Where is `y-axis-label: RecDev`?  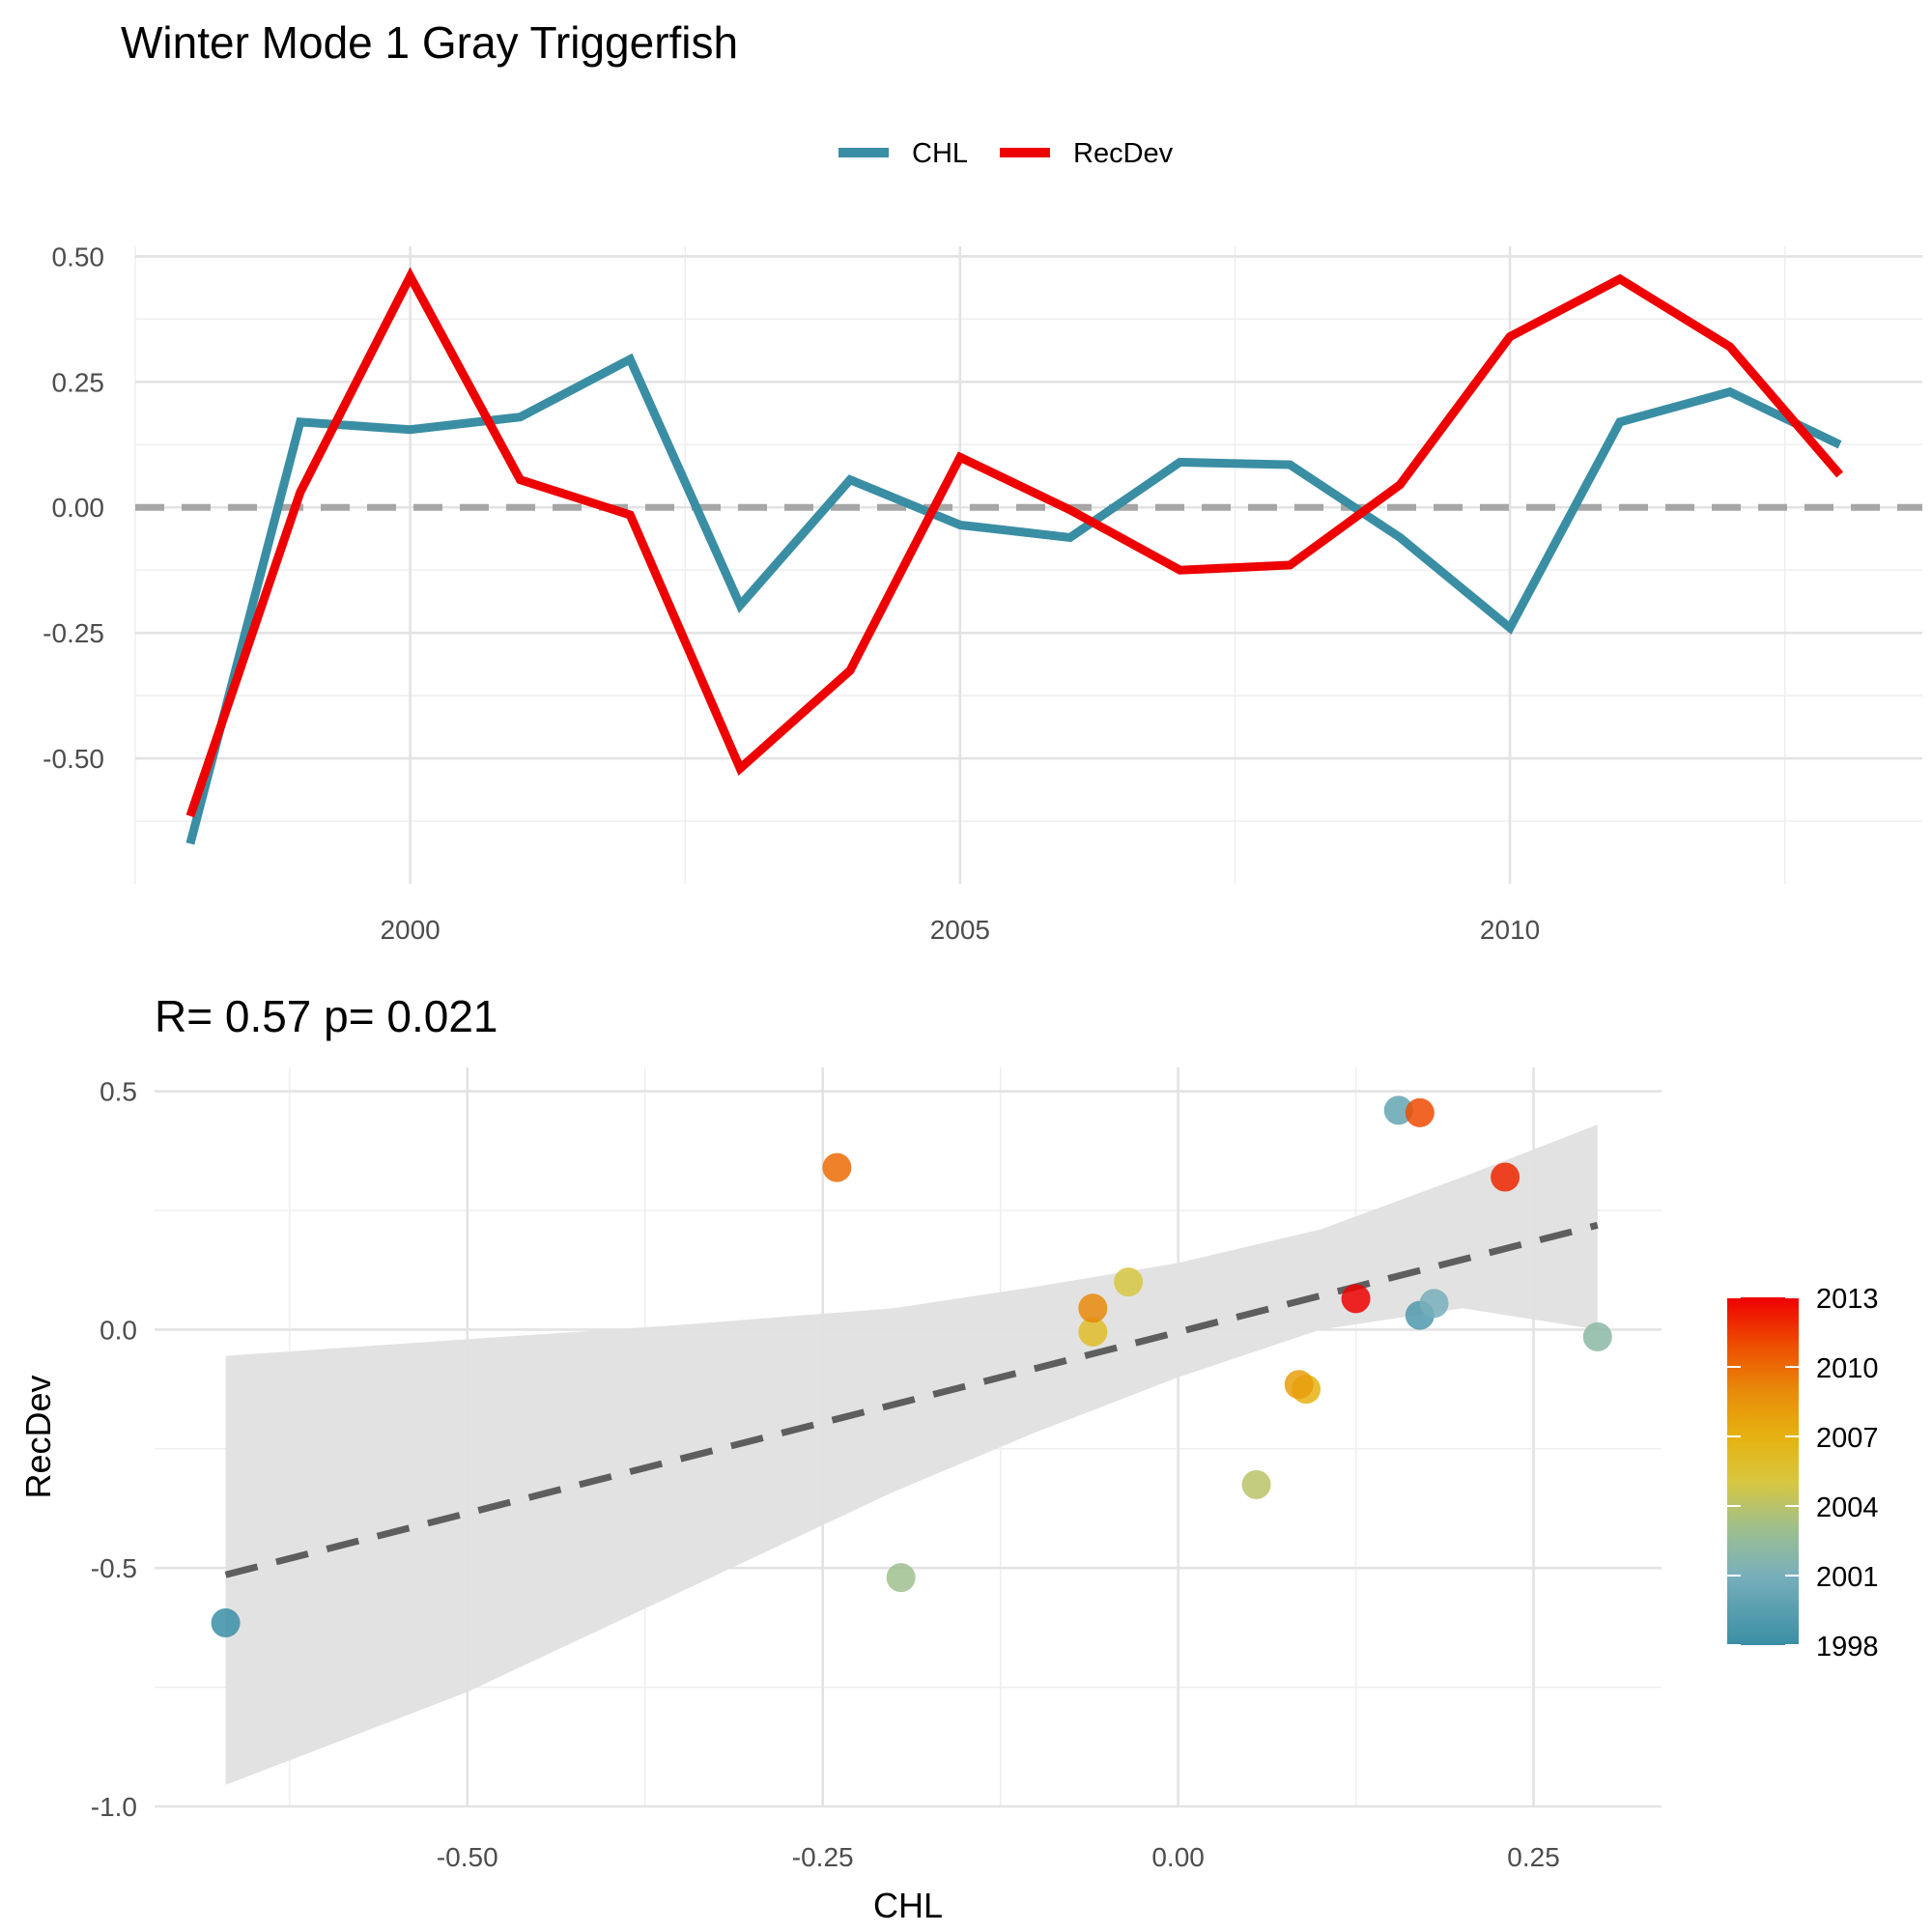 y-axis-label: RecDev is located at coordinates (38, 1436).